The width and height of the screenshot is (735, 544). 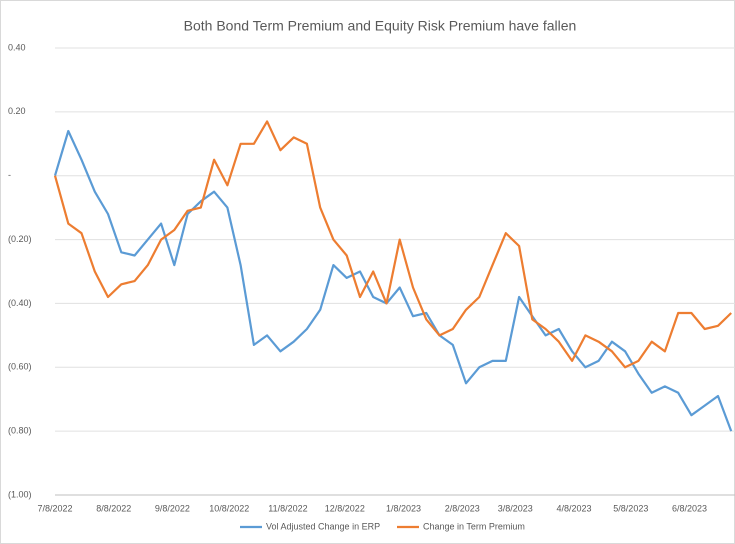 I want to click on y-tick-label: (0.80), so click(x=20, y=431).